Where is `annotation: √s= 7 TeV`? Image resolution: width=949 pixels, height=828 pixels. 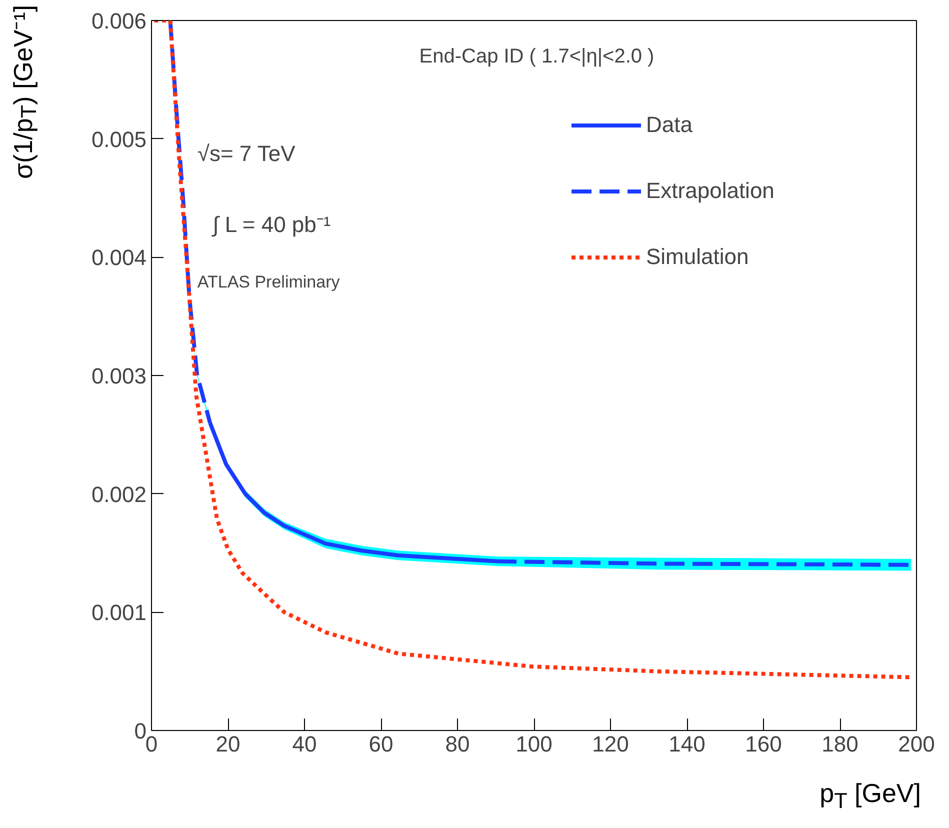
annotation: √s= 7 TeV is located at coordinates (246, 153).